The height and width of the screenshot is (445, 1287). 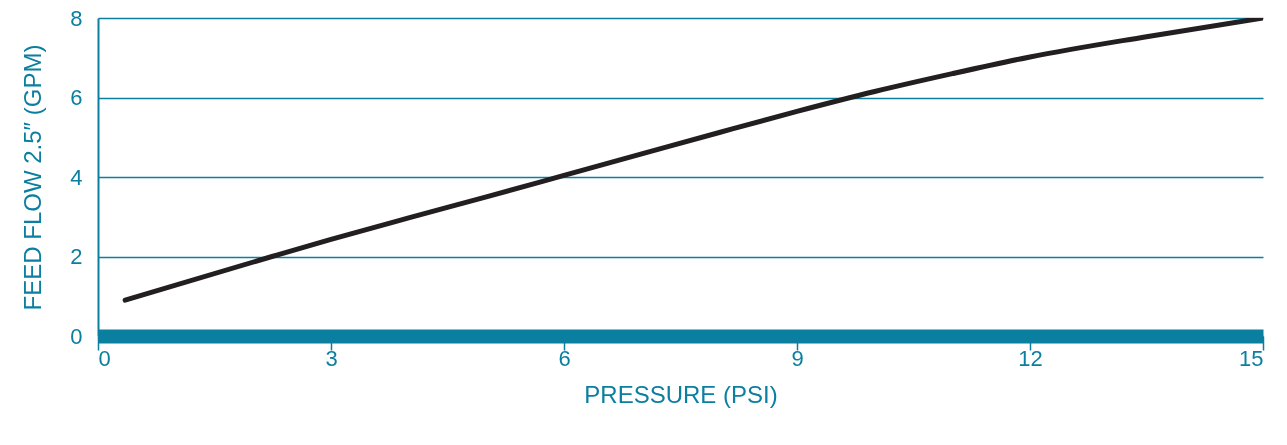 What do you see at coordinates (797, 358) in the screenshot?
I see `x-tick-label: 9` at bounding box center [797, 358].